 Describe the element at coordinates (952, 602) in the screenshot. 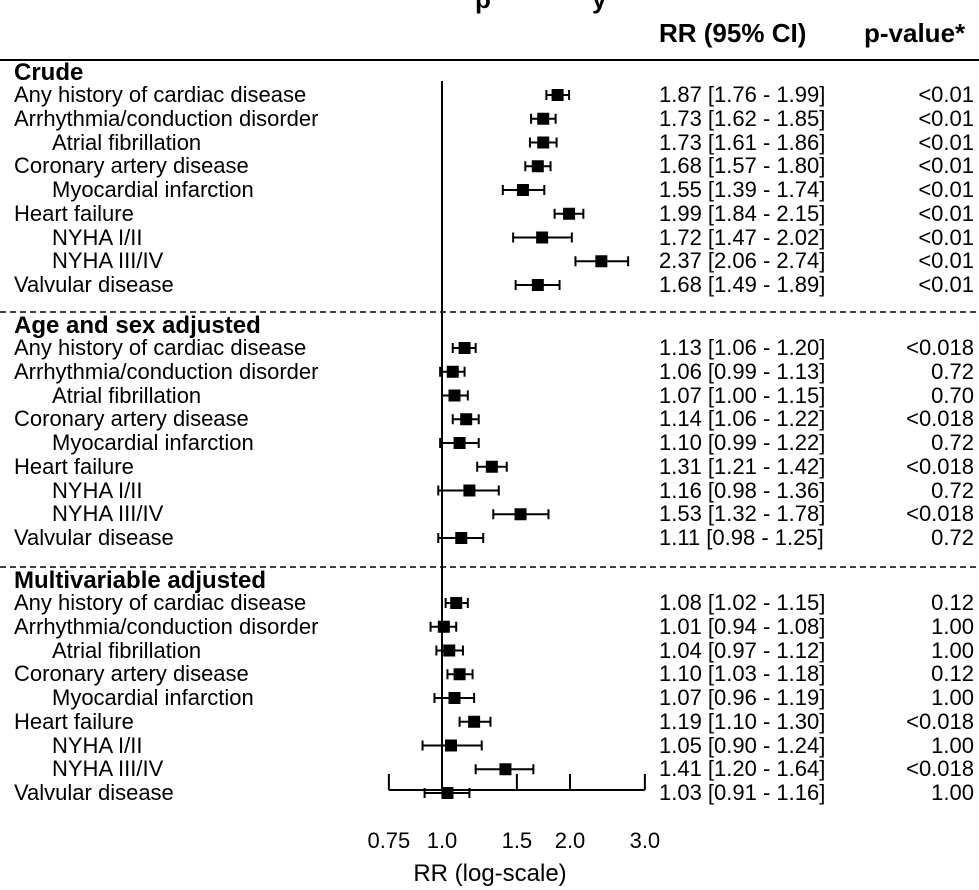

I see `p-value-text: 0.12` at that location.